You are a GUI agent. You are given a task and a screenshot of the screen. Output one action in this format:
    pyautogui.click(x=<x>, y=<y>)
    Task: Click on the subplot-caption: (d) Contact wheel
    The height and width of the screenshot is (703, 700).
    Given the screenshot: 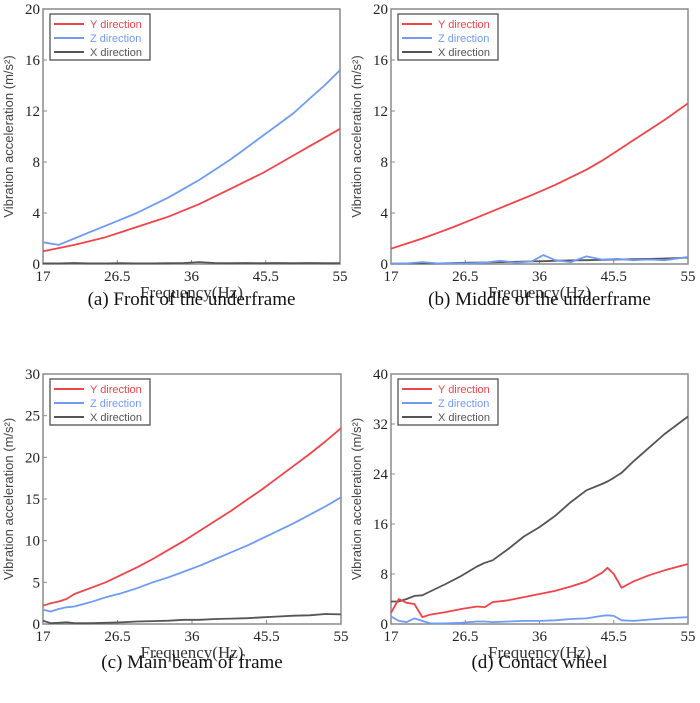 What is the action you would take?
    pyautogui.click(x=539, y=662)
    